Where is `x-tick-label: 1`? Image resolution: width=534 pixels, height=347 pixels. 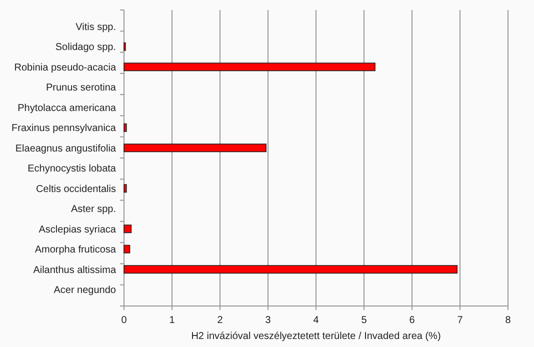 x-tick-label: 1 is located at coordinates (172, 320).